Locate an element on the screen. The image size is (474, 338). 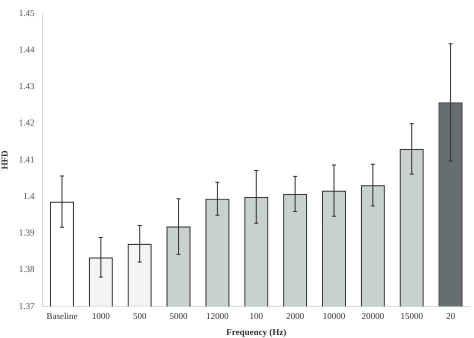
y-tick-label: 1.4 is located at coordinates (29, 195).